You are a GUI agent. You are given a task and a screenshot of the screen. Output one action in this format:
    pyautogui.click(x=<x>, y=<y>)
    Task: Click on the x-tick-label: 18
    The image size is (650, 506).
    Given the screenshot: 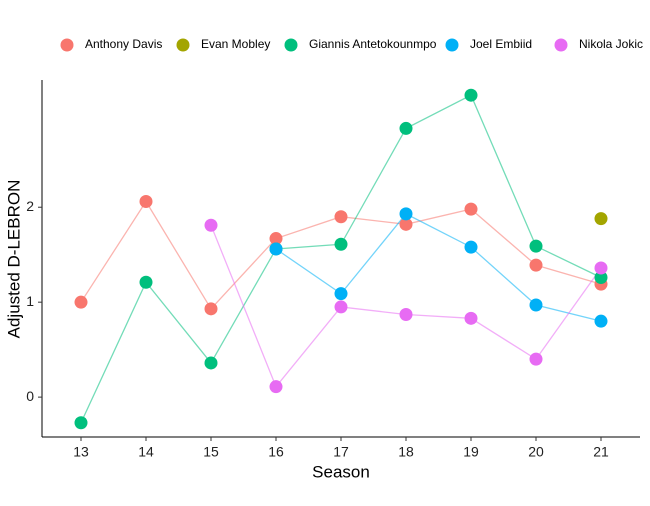 What is the action you would take?
    pyautogui.click(x=406, y=452)
    